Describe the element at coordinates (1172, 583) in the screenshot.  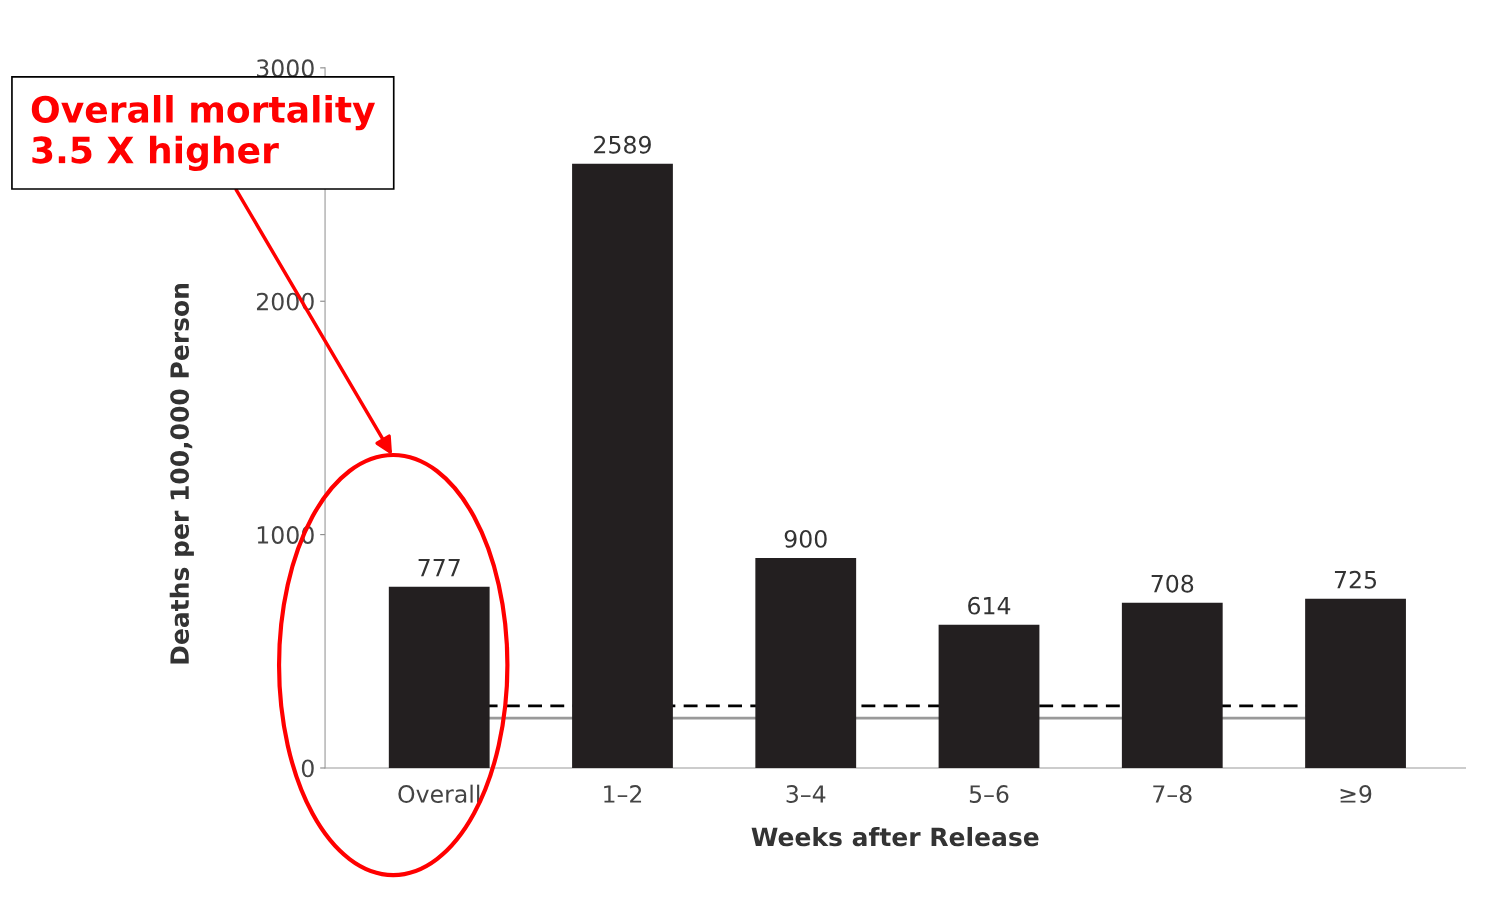
I see `data-label: 708` at that location.